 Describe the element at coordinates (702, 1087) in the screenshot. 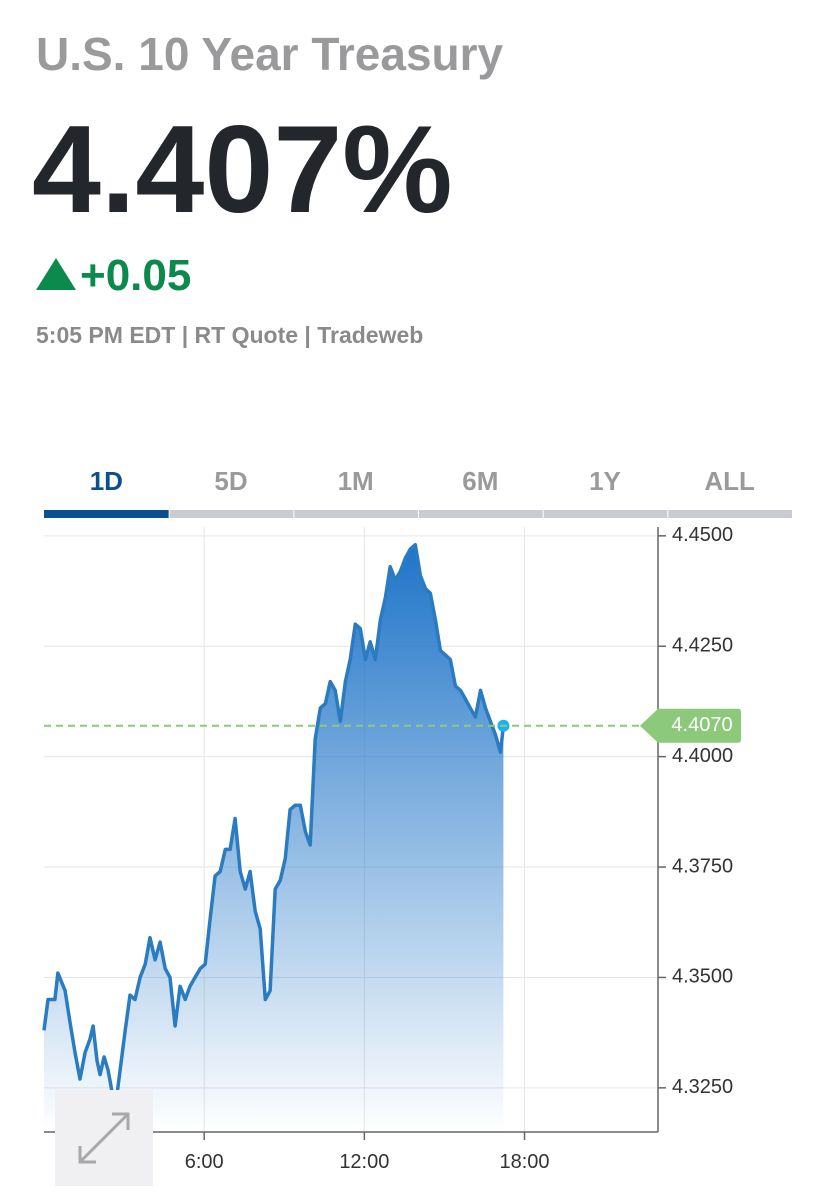

I see `y-tick-label: 4.3250` at that location.